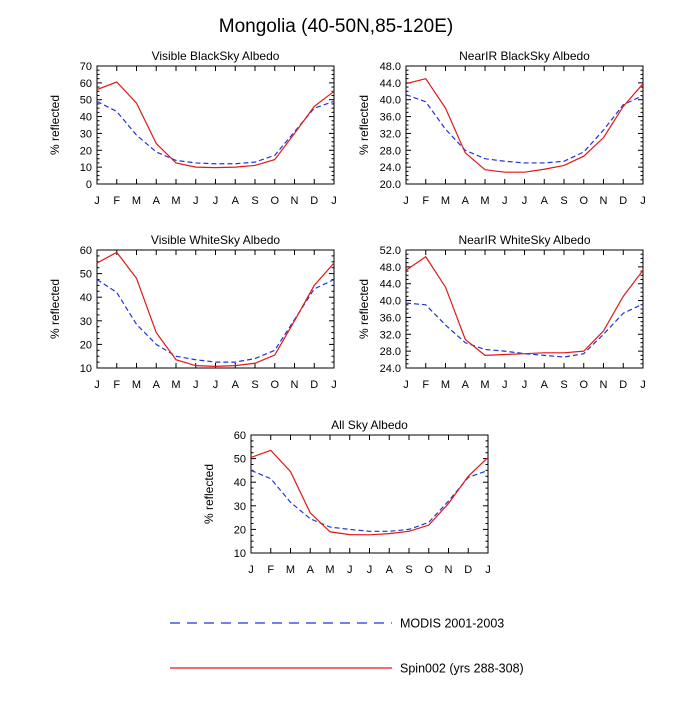  What do you see at coordinates (216, 56) in the screenshot?
I see `panel-title: Visible BlackSky Albedo` at bounding box center [216, 56].